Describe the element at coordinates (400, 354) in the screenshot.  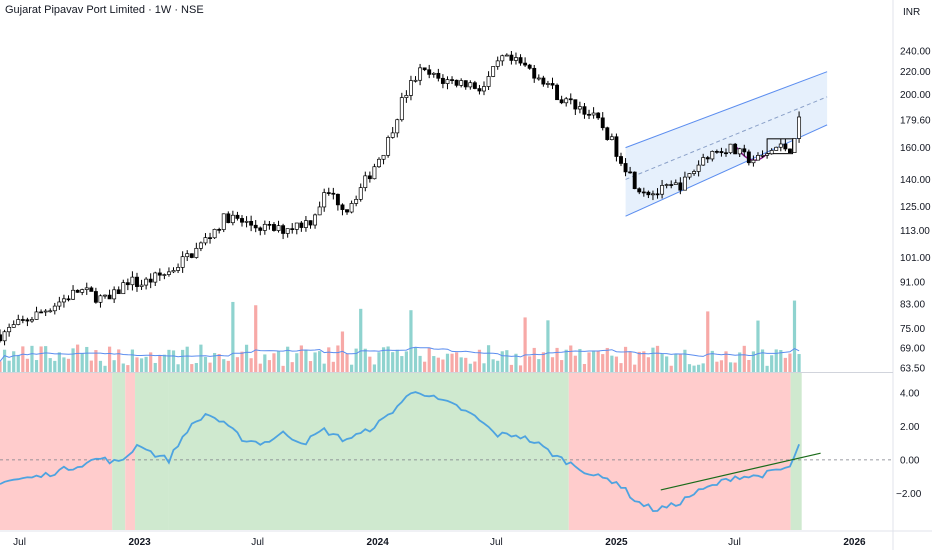
I see `volume-ma-line` at that location.